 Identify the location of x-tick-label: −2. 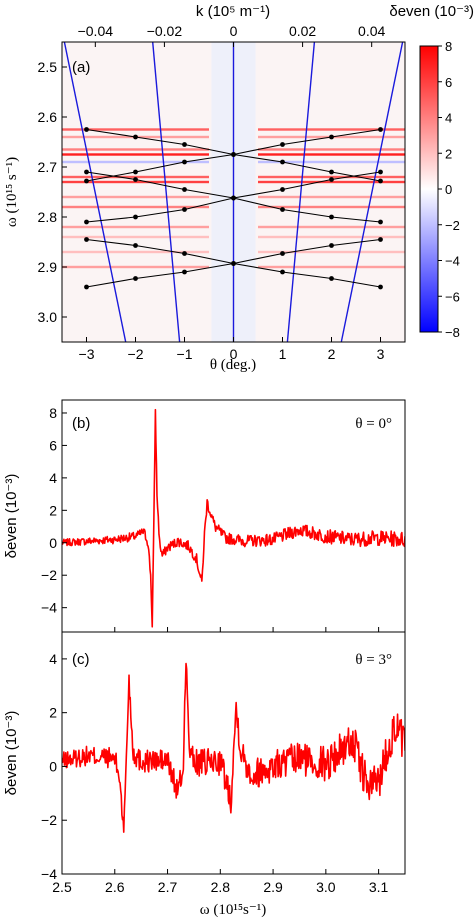
(136, 354).